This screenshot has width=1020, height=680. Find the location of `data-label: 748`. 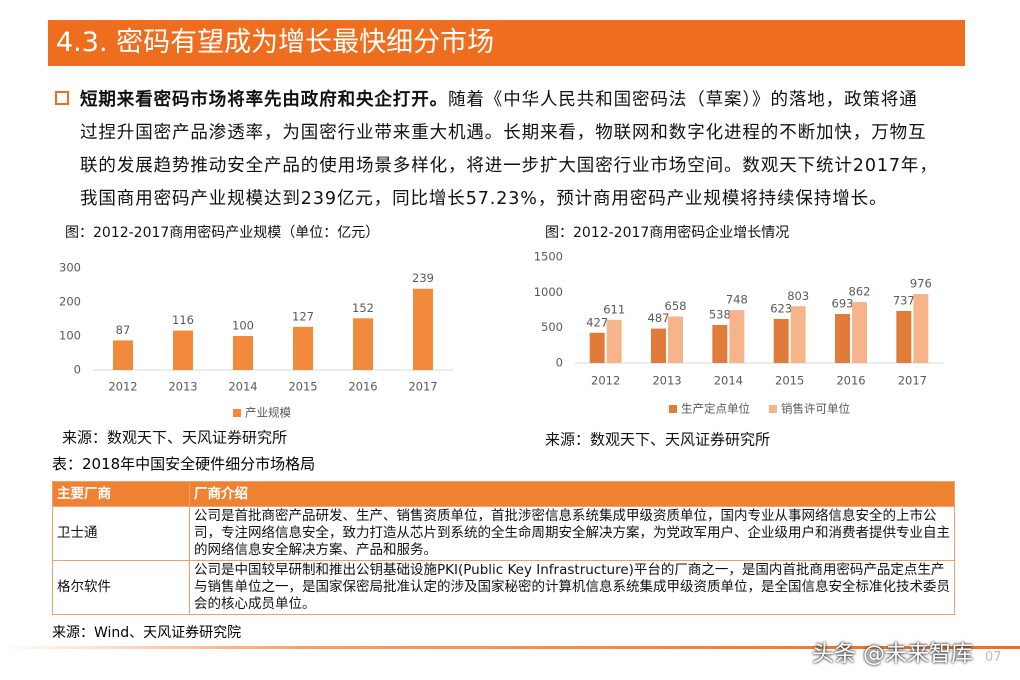

data-label: 748 is located at coordinates (737, 300).